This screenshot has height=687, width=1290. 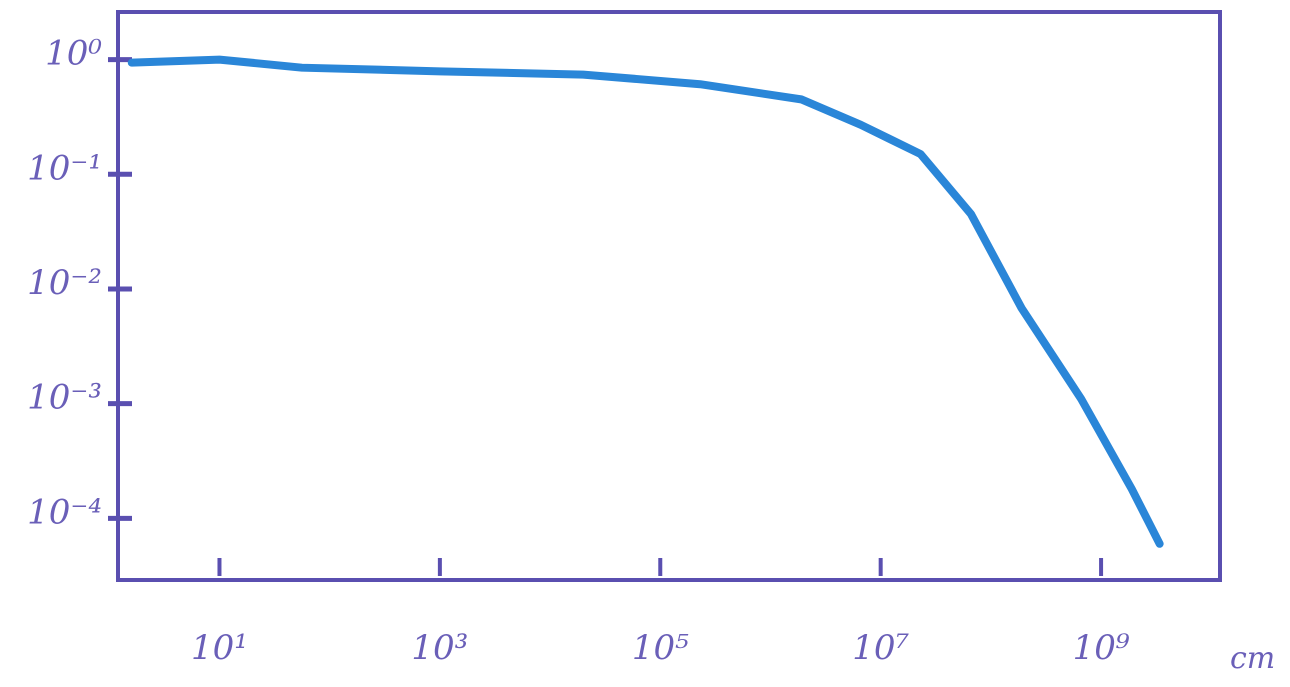 I want to click on x-tick-label: 10⁷, so click(x=880, y=648).